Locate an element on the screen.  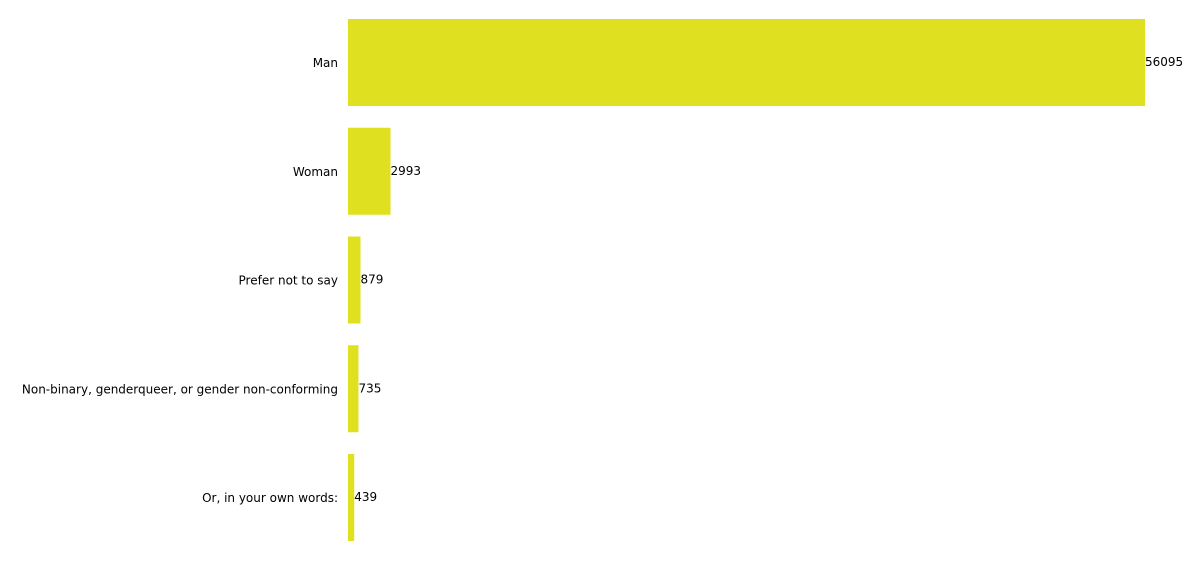
value-label-man: 56095 is located at coordinates (1164, 62).